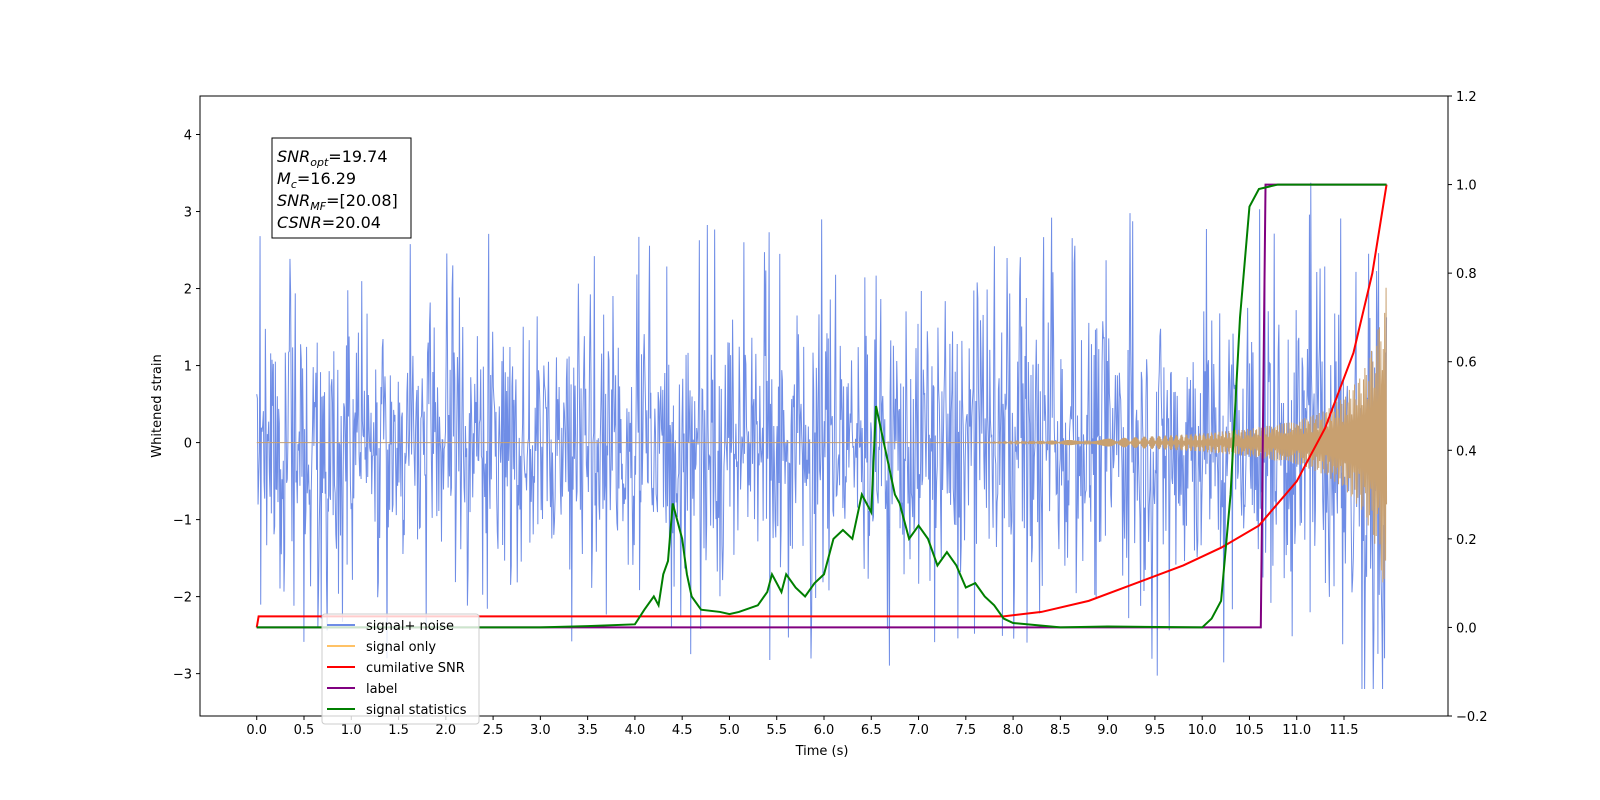 The height and width of the screenshot is (800, 1600). I want to click on x-tick-label: 5.5, so click(776, 730).